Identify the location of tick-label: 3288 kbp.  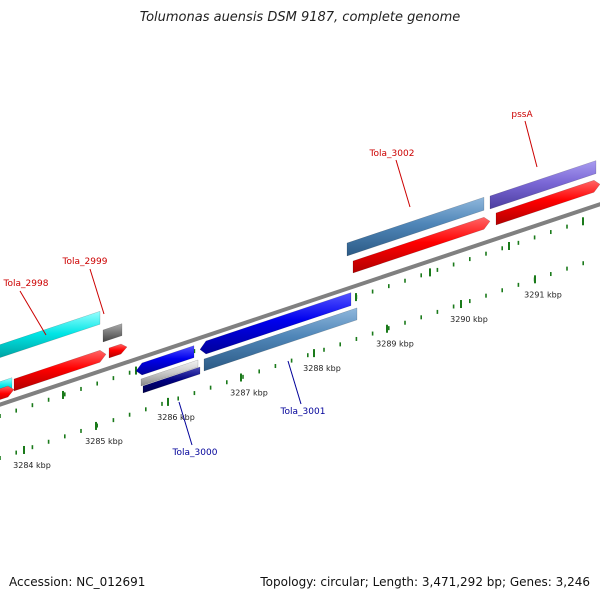
(322, 368).